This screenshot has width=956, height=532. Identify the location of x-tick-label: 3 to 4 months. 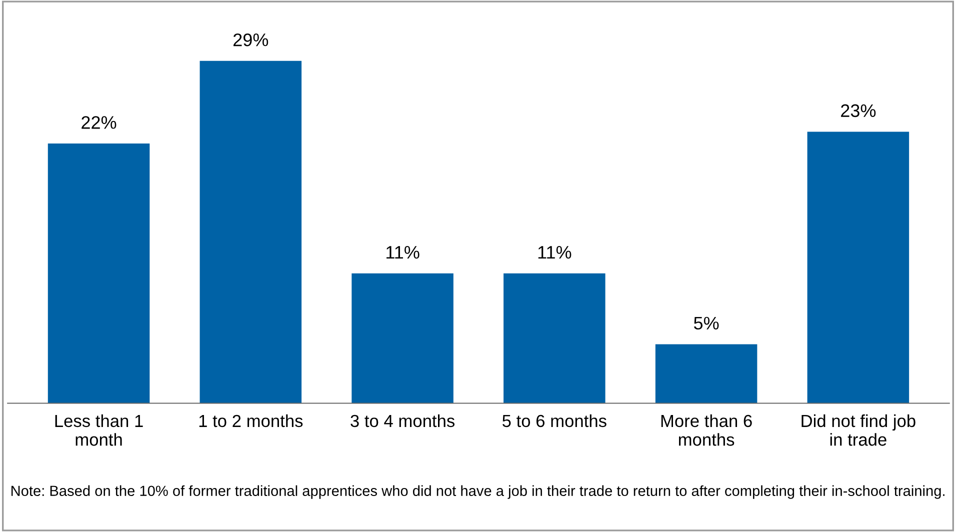
(402, 421).